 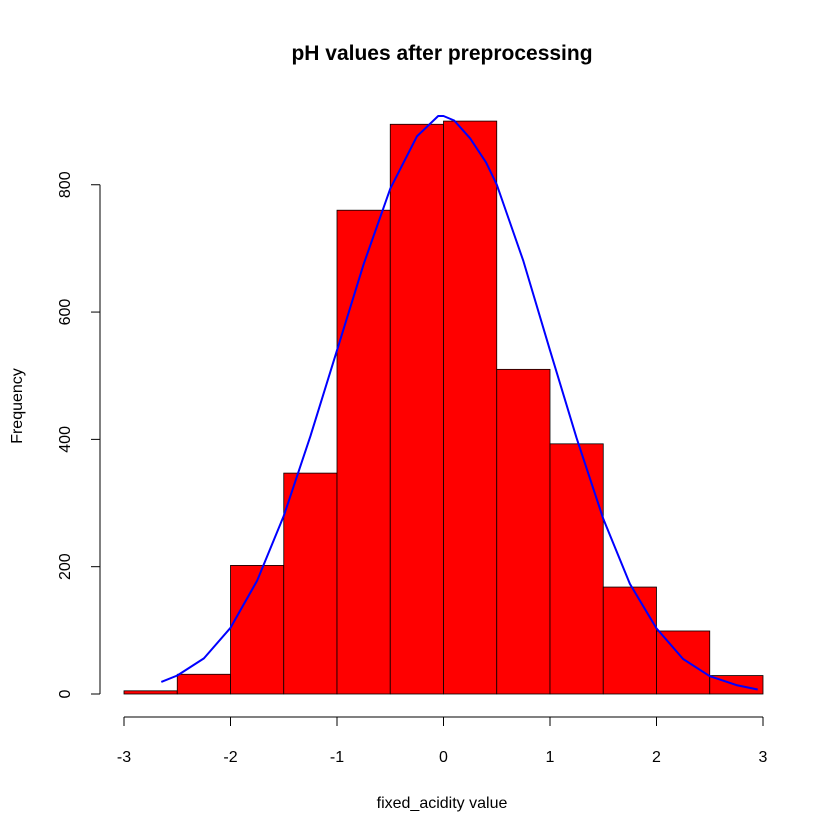 What do you see at coordinates (230, 757) in the screenshot?
I see `x-tick-label: -2` at bounding box center [230, 757].